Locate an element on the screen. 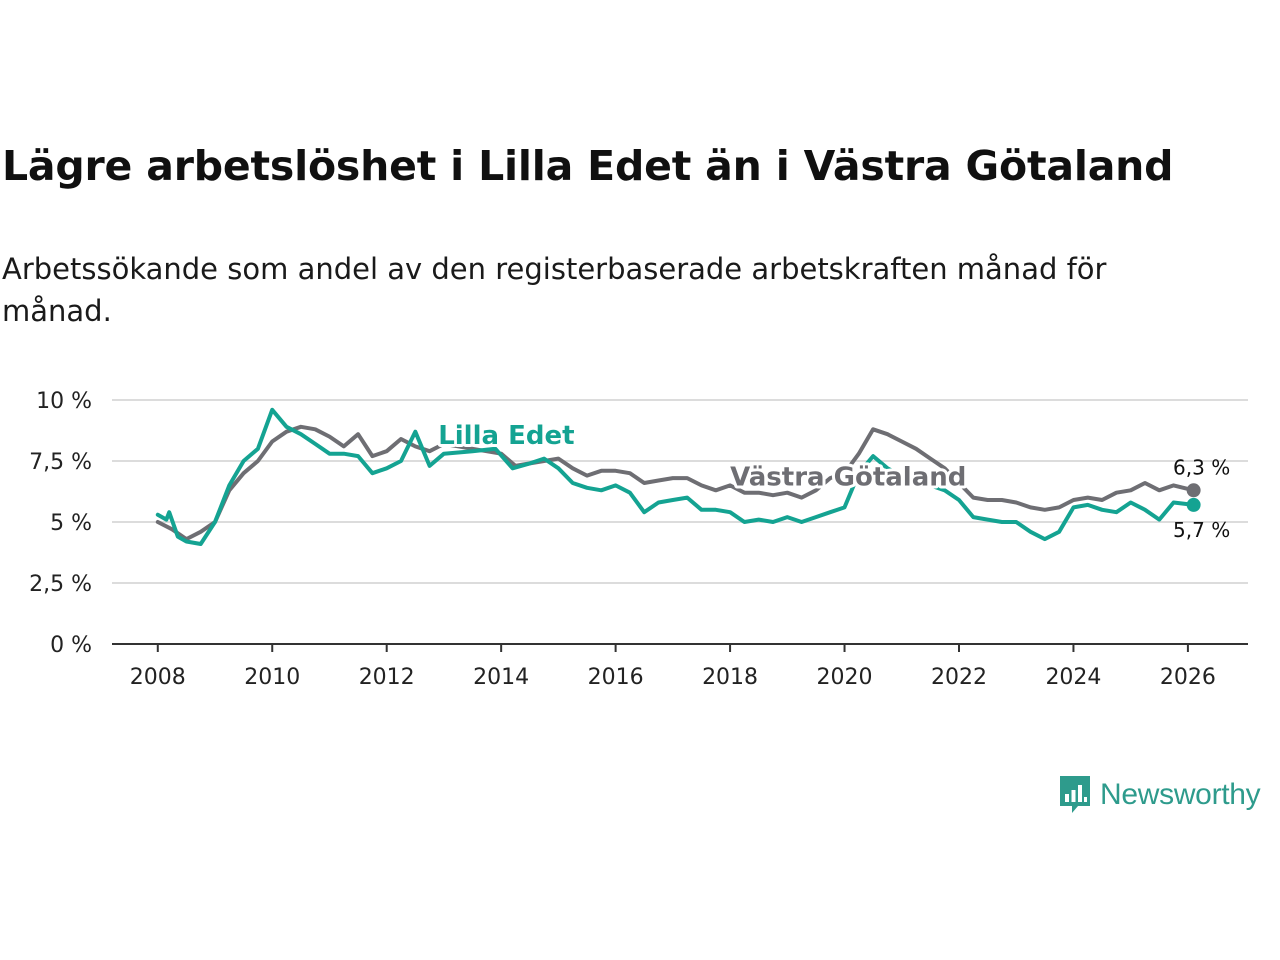 The width and height of the screenshot is (1280, 960). series-label-v-stra-g-taland: Västra Götaland is located at coordinates (848, 477).